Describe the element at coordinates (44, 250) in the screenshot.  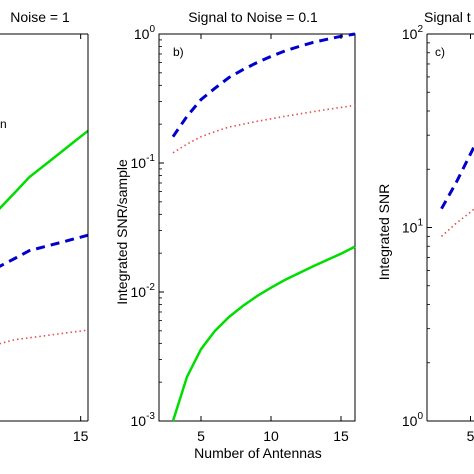
I see `panel-a-series-dashed-line` at that location.